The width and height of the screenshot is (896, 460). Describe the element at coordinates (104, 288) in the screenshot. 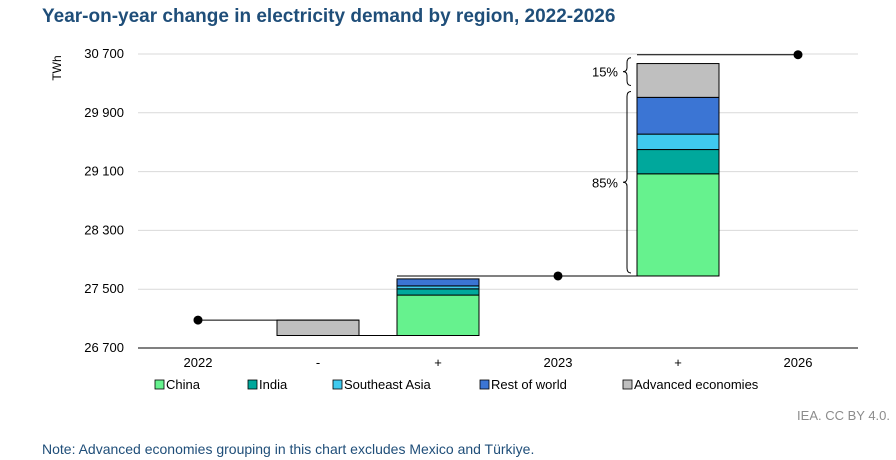

I see `y-tick-label: 27 500` at that location.